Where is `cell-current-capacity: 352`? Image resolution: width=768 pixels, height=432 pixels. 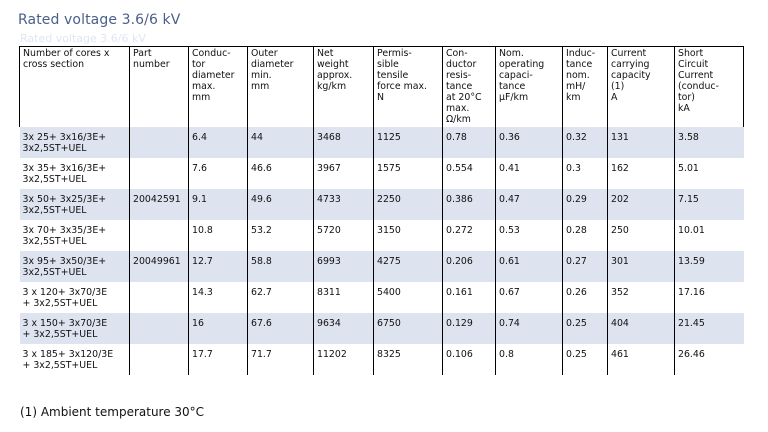 cell-current-capacity: 352 is located at coordinates (641, 297).